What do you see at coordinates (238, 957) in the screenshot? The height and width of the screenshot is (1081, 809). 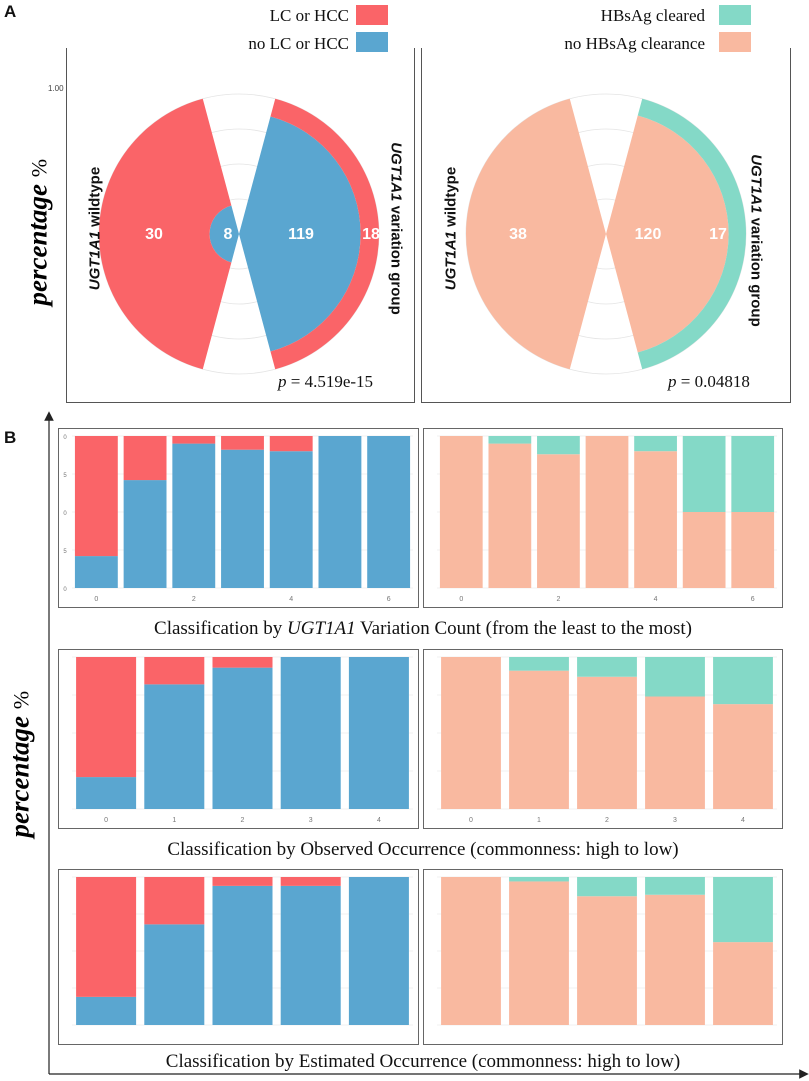 I see `bar-chart-estimated-lc` at bounding box center [238, 957].